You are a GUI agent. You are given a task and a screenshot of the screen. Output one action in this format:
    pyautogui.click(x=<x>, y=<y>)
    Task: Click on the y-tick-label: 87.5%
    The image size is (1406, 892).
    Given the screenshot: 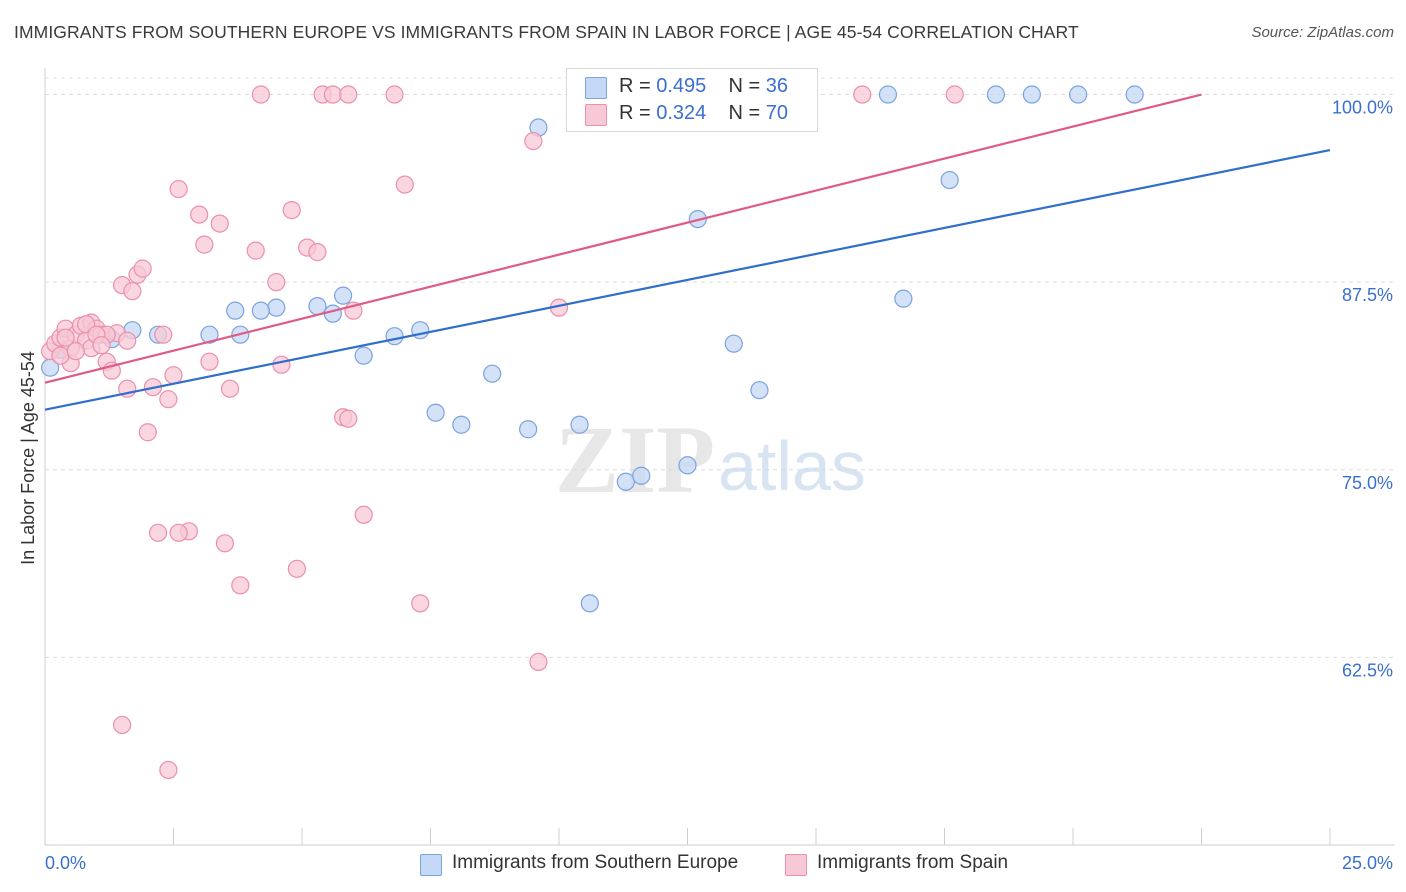 What is the action you would take?
    pyautogui.click(x=1367, y=295)
    